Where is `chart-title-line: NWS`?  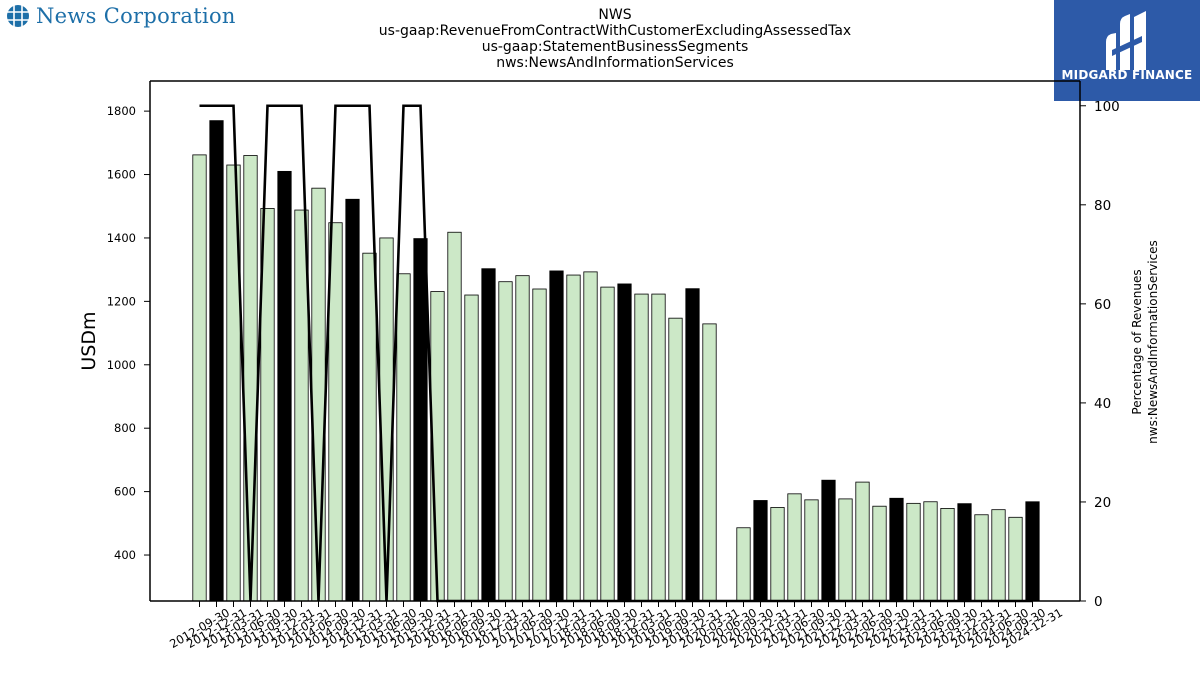
chart-title-line: NWS is located at coordinates (615, 15).